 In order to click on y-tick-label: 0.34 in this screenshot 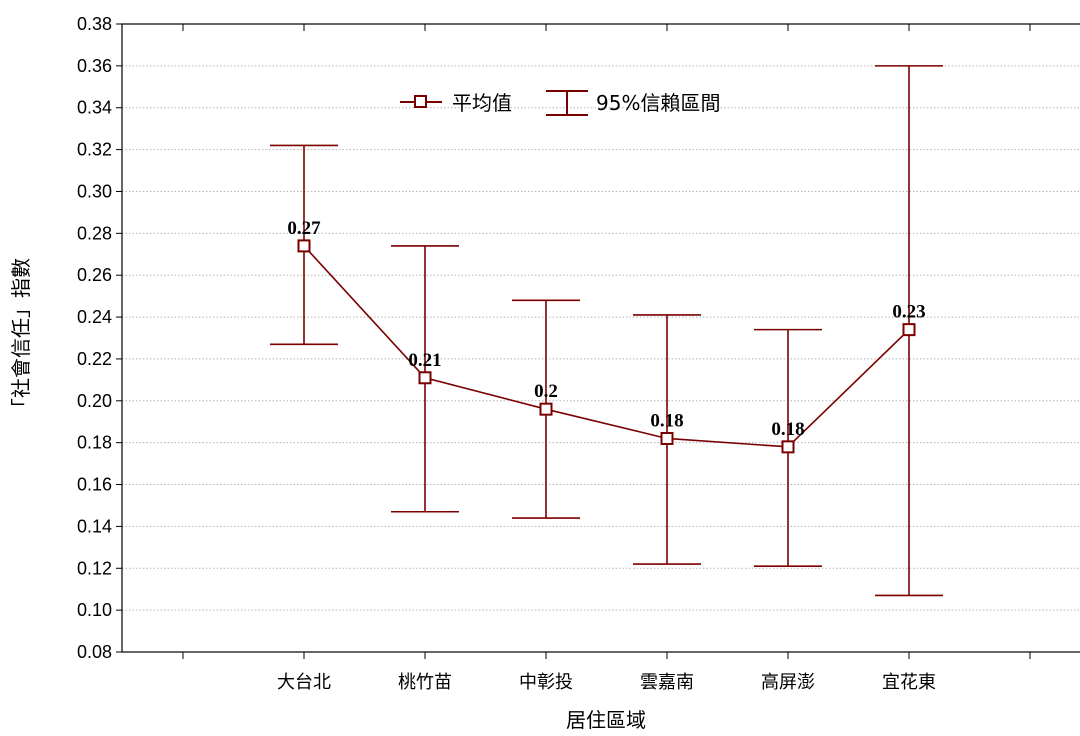, I will do `click(94, 108)`.